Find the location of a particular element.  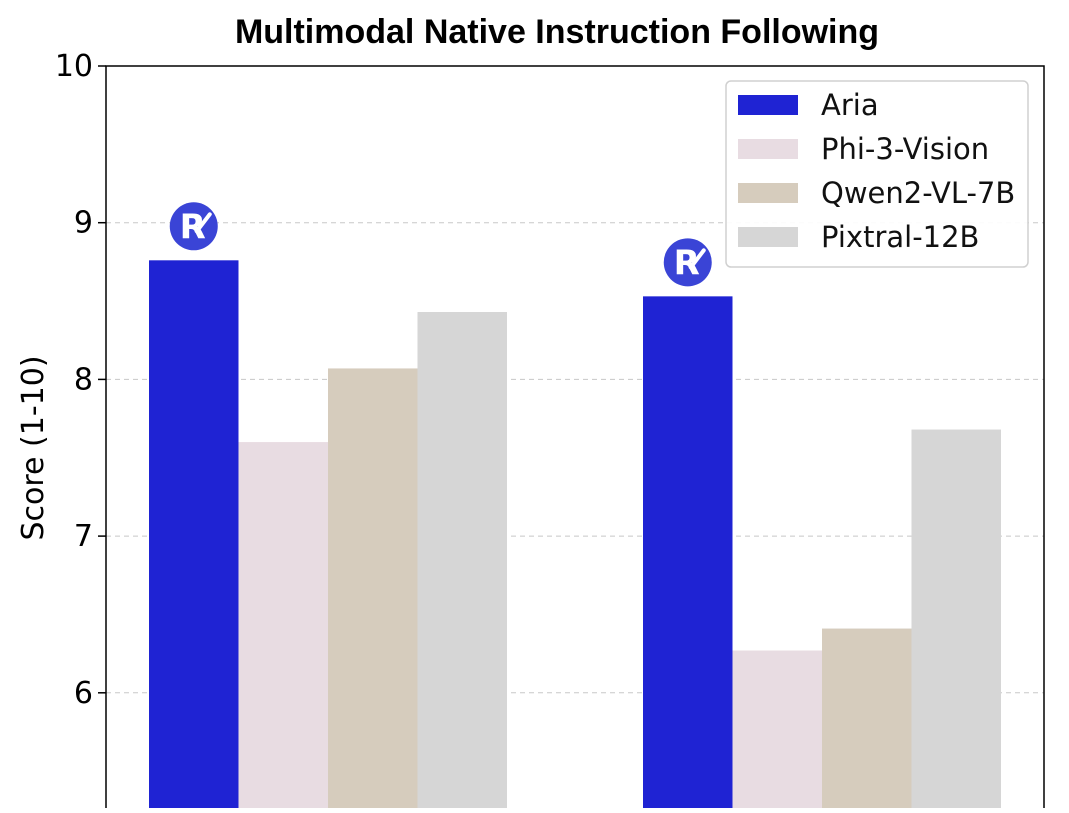

legend-label: Phi-3-Vision is located at coordinates (905, 149).